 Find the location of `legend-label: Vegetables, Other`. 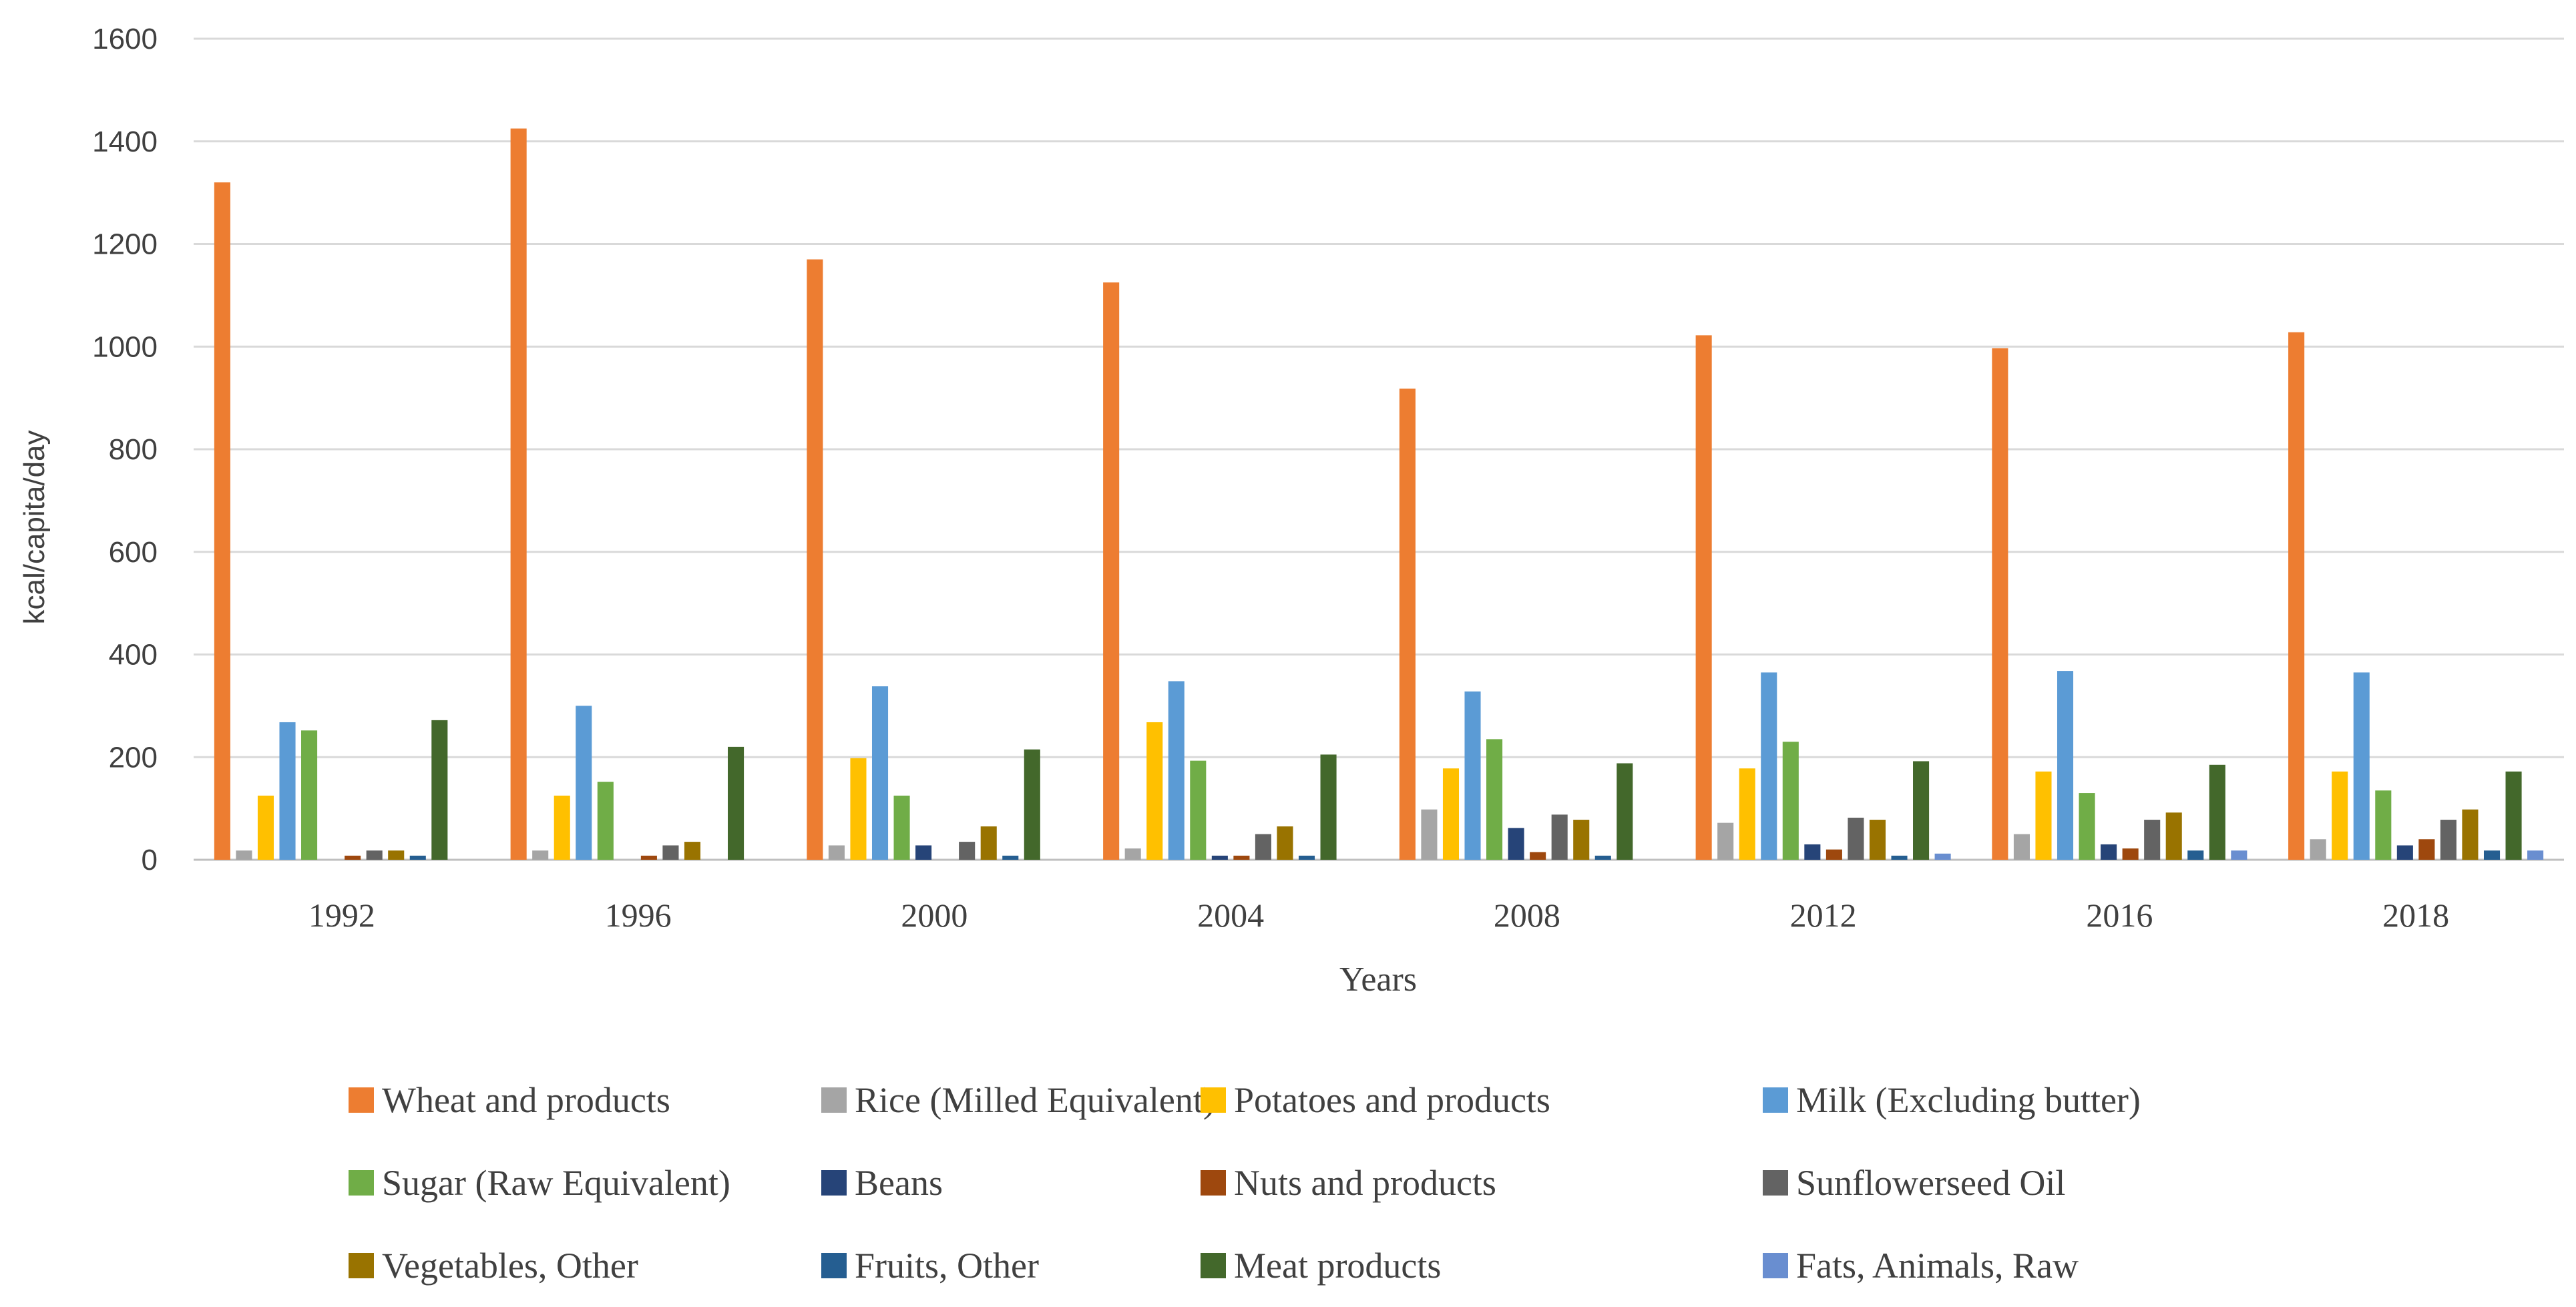

legend-label: Vegetables, Other is located at coordinates (510, 1266).